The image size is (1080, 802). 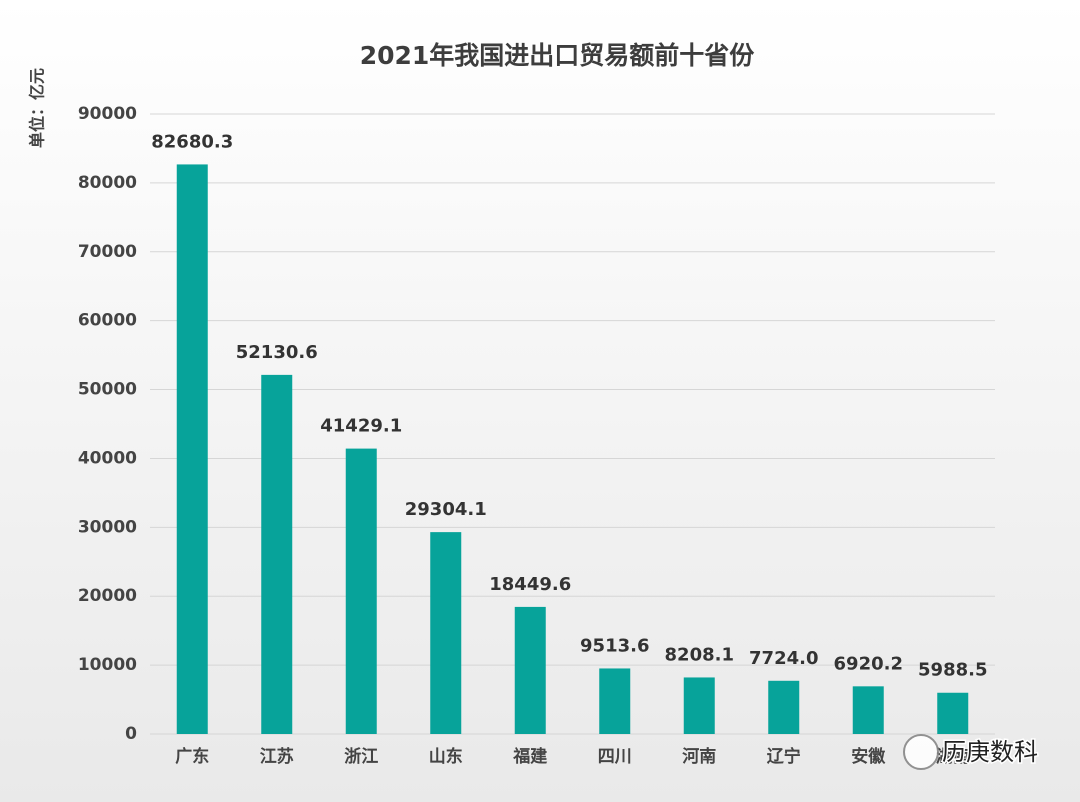 I want to click on value-label: 9513.6, so click(x=614, y=645).